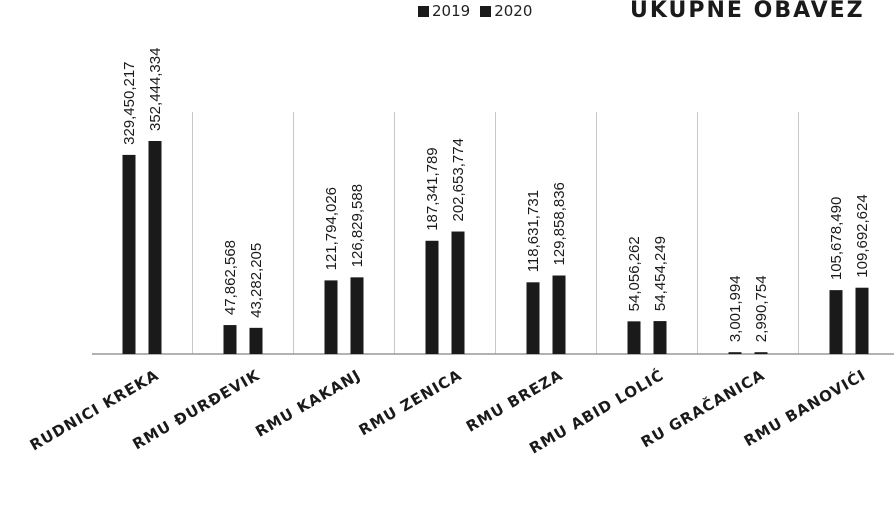 The image size is (894, 518). What do you see at coordinates (432, 188) in the screenshot?
I see `data-label-2019: 187,341,789` at bounding box center [432, 188].